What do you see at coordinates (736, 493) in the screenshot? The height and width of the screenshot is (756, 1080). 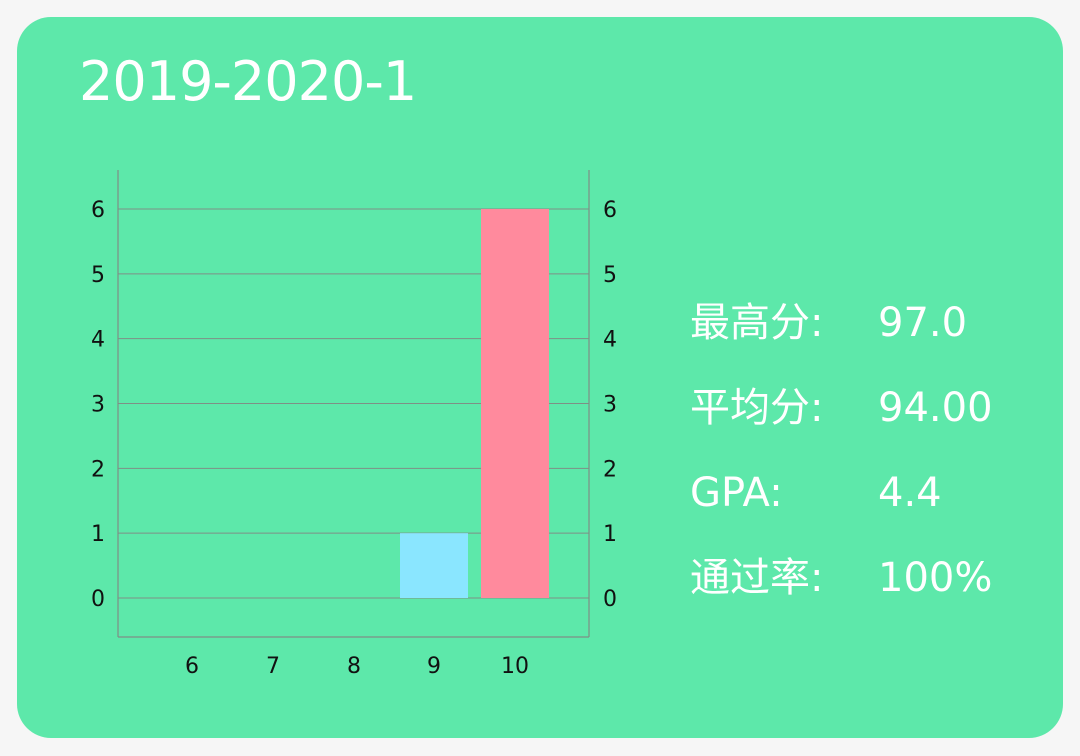 I see `stat-label: GPA:` at bounding box center [736, 493].